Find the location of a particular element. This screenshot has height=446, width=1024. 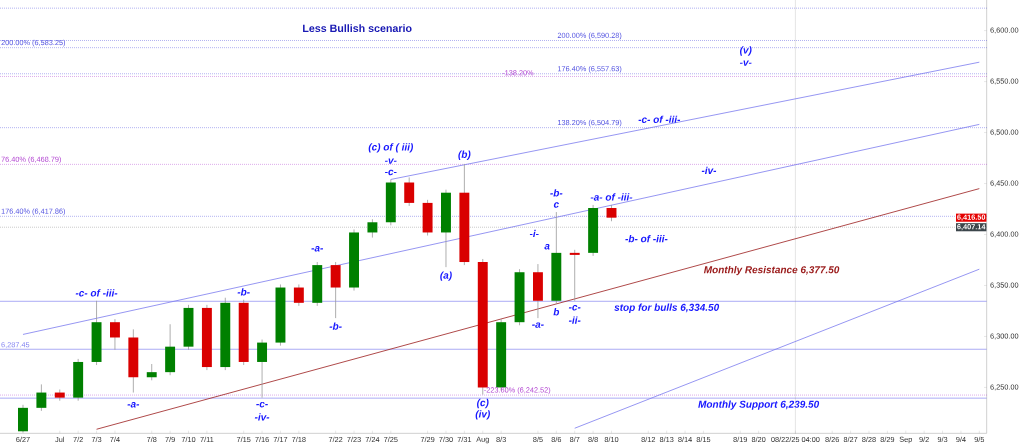

annotation: c is located at coordinates (556, 205).